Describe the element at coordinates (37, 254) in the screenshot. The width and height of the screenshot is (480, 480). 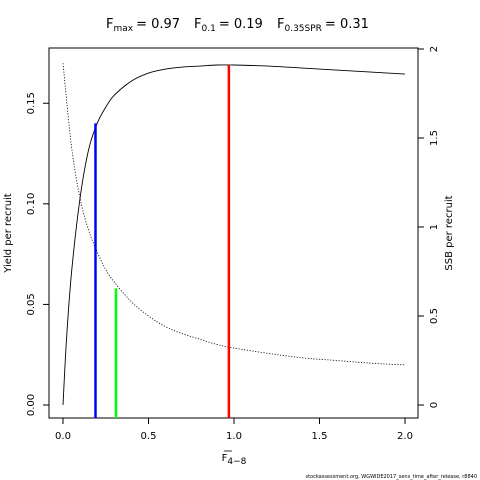
I see `y-axis-left: 0.00 0.05 0.10 0.15` at that location.